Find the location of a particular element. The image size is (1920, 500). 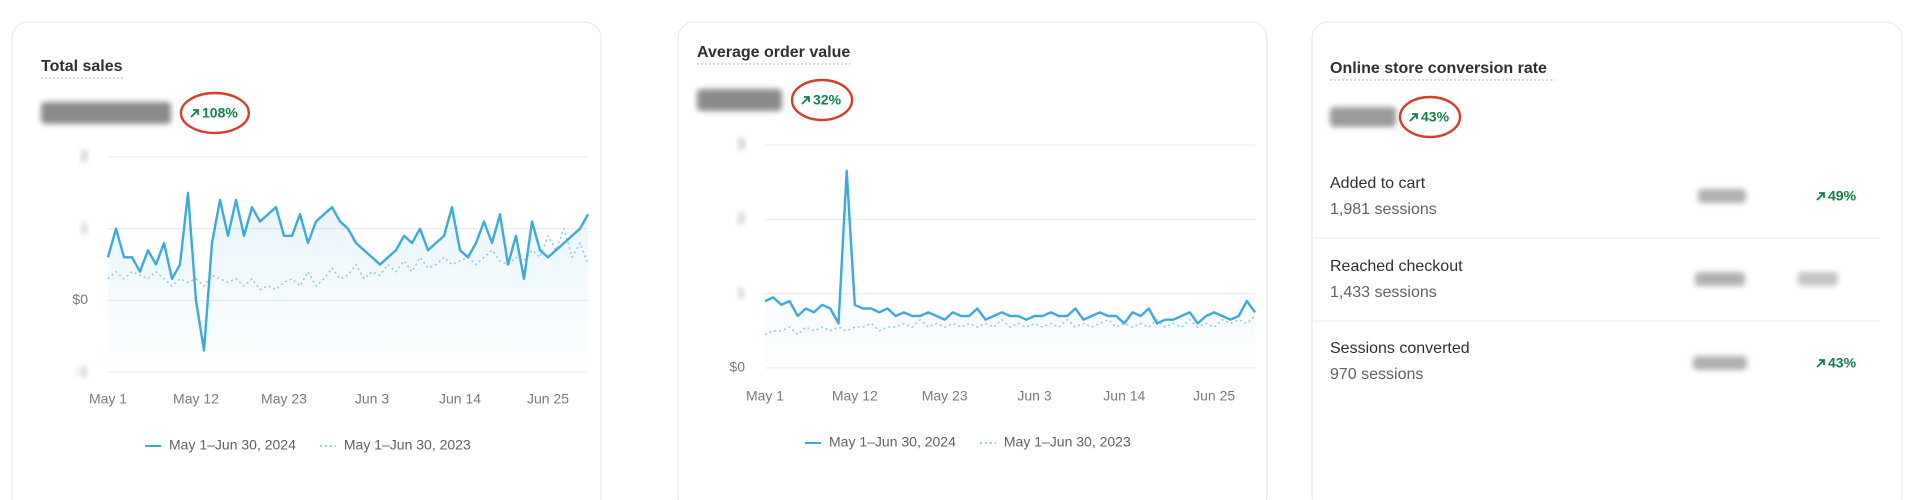

change-badge: 32% is located at coordinates (827, 100).